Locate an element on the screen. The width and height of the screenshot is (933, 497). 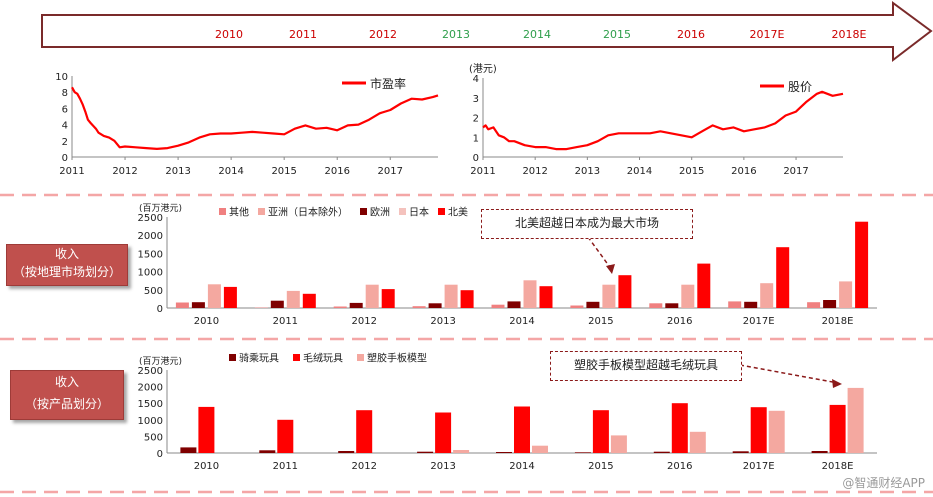
y-tick-label: 8 is located at coordinates (65, 93).